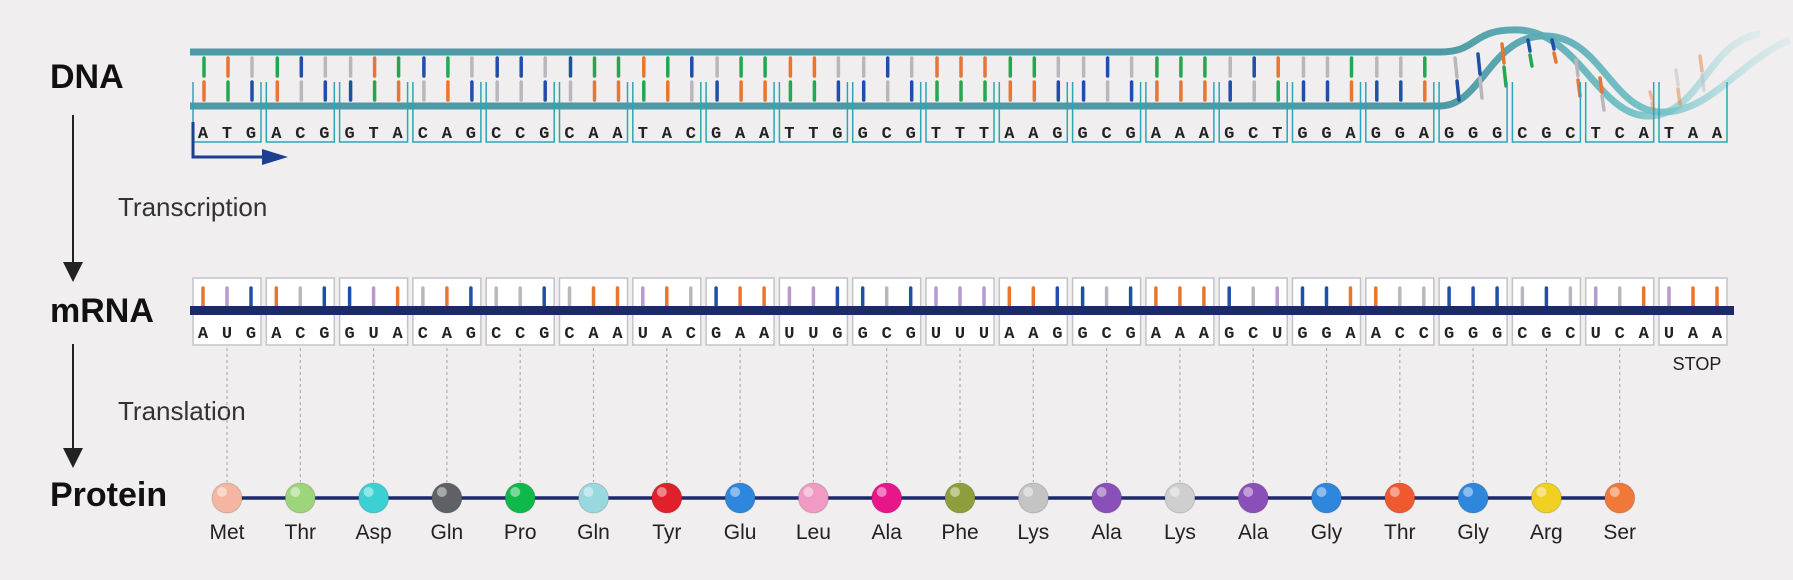 The image size is (1793, 580). I want to click on transcription-label: Transcription, so click(193, 207).